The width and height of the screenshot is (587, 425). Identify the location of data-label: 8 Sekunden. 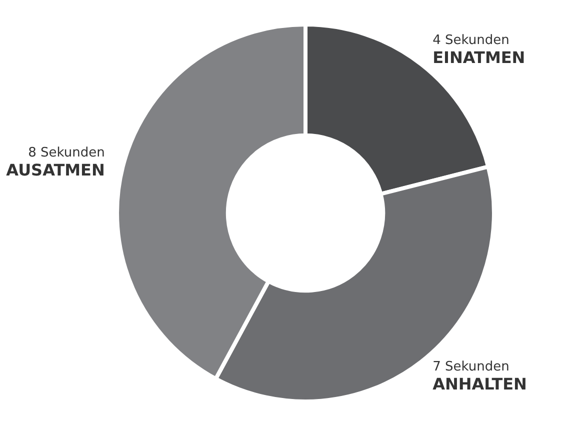
(66, 152).